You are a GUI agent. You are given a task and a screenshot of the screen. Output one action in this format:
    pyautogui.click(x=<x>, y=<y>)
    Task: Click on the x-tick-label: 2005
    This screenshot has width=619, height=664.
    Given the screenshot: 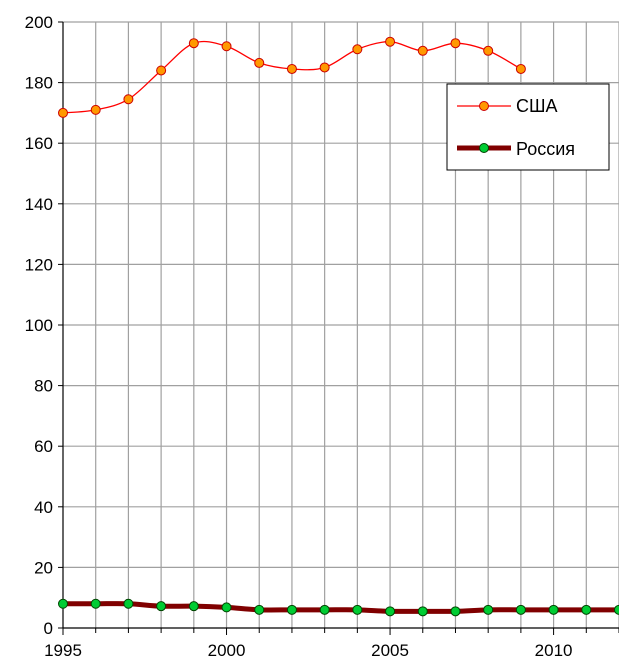 What is the action you would take?
    pyautogui.click(x=390, y=650)
    